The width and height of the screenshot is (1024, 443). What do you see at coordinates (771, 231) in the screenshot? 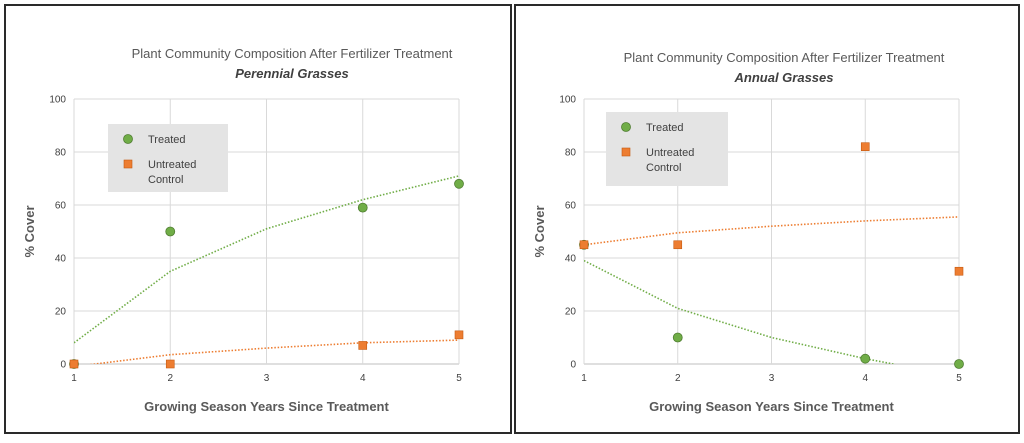
I see `trendline-untreated-control` at bounding box center [771, 231].